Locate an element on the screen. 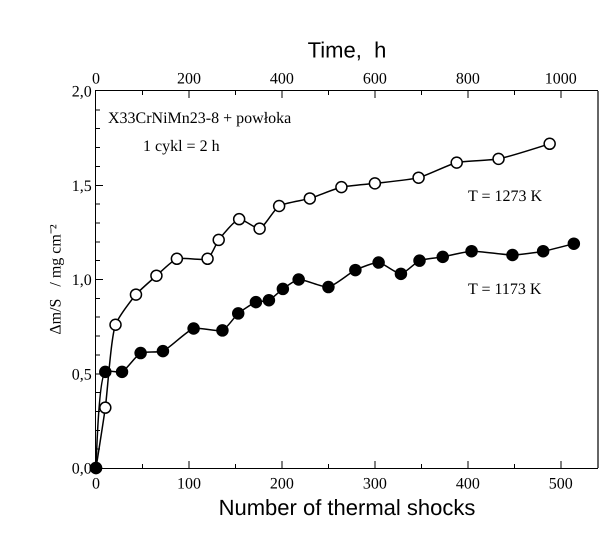 Image resolution: width=603 pixels, height=541 pixels. y-tick-label: 0,5 is located at coordinates (82, 375).